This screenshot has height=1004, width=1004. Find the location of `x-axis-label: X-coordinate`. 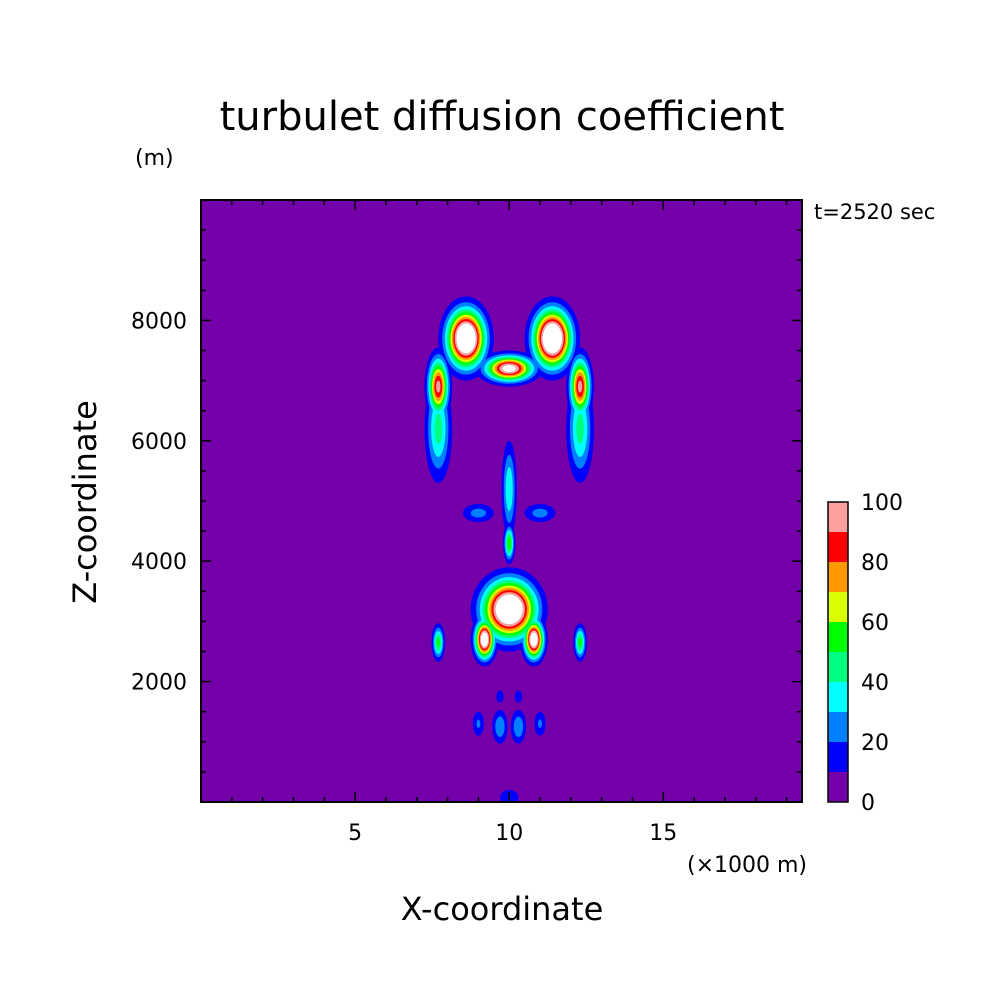

x-axis-label: X-coordinate is located at coordinates (502, 909).